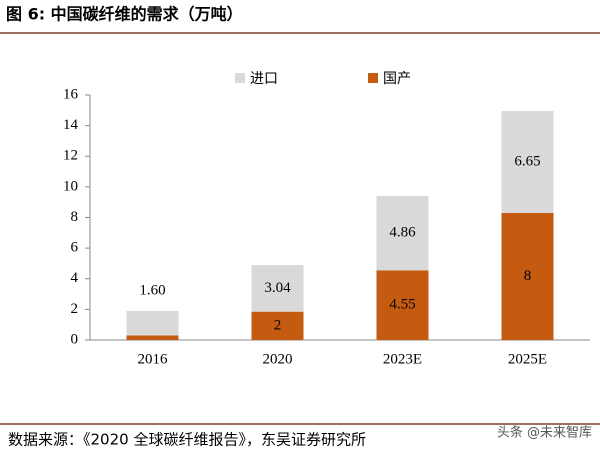 The image size is (600, 454). I want to click on y-tick-label: 8, so click(75, 217).